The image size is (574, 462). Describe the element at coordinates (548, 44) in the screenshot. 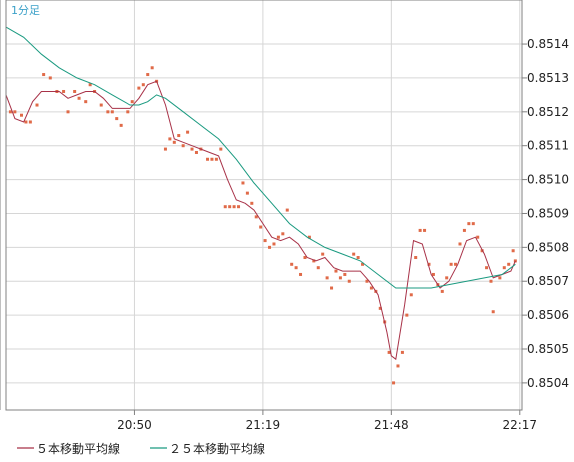

I see `y-tick-label: 0.8514` at that location.